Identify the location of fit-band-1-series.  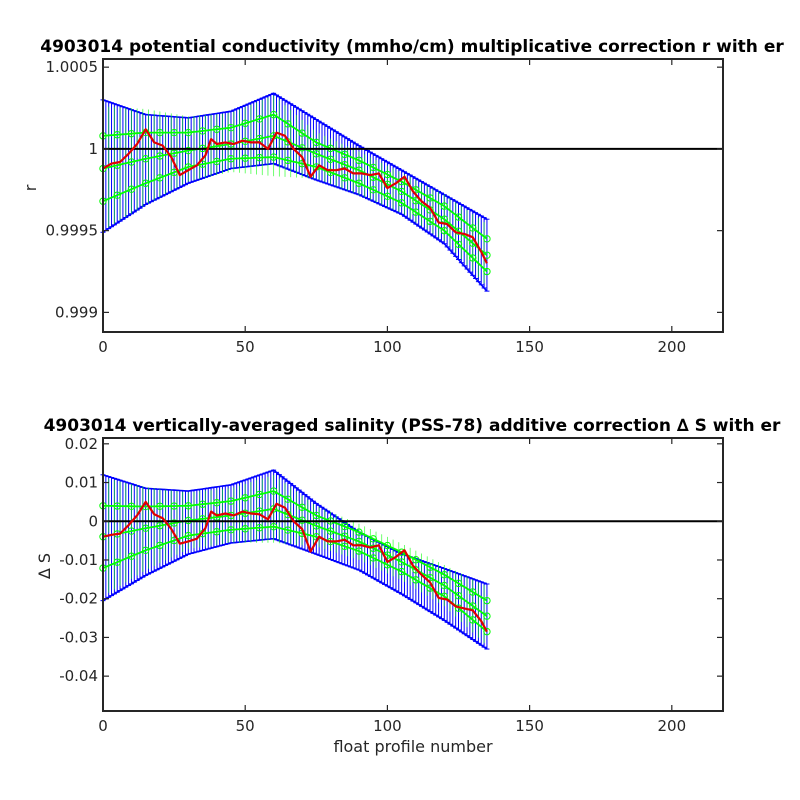
(295, 173).